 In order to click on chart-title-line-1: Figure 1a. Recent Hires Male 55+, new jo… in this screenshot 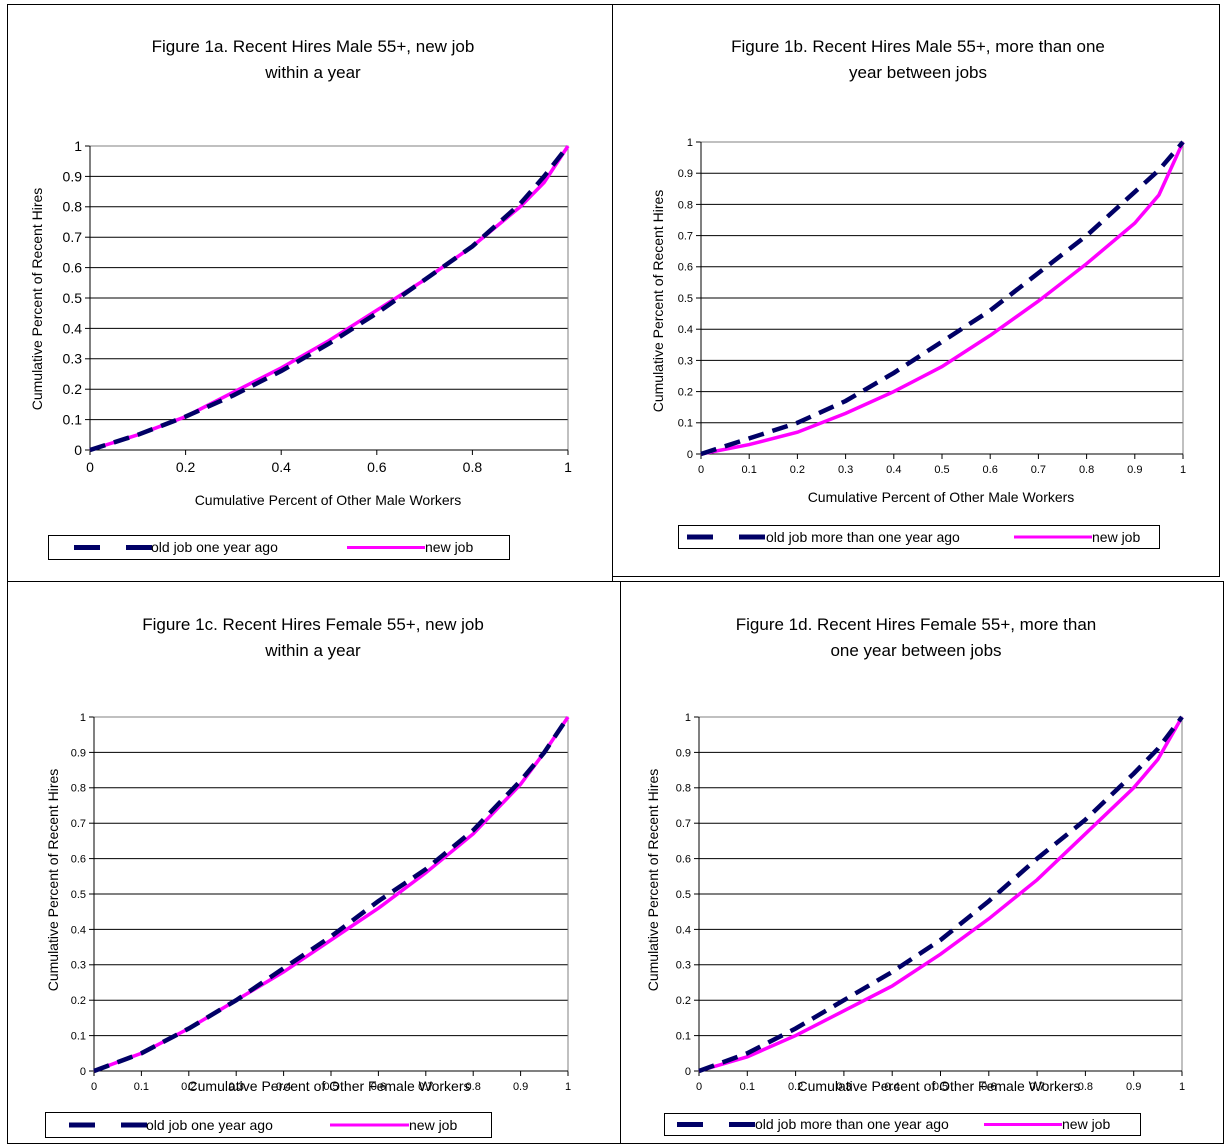, I will do `click(313, 46)`.